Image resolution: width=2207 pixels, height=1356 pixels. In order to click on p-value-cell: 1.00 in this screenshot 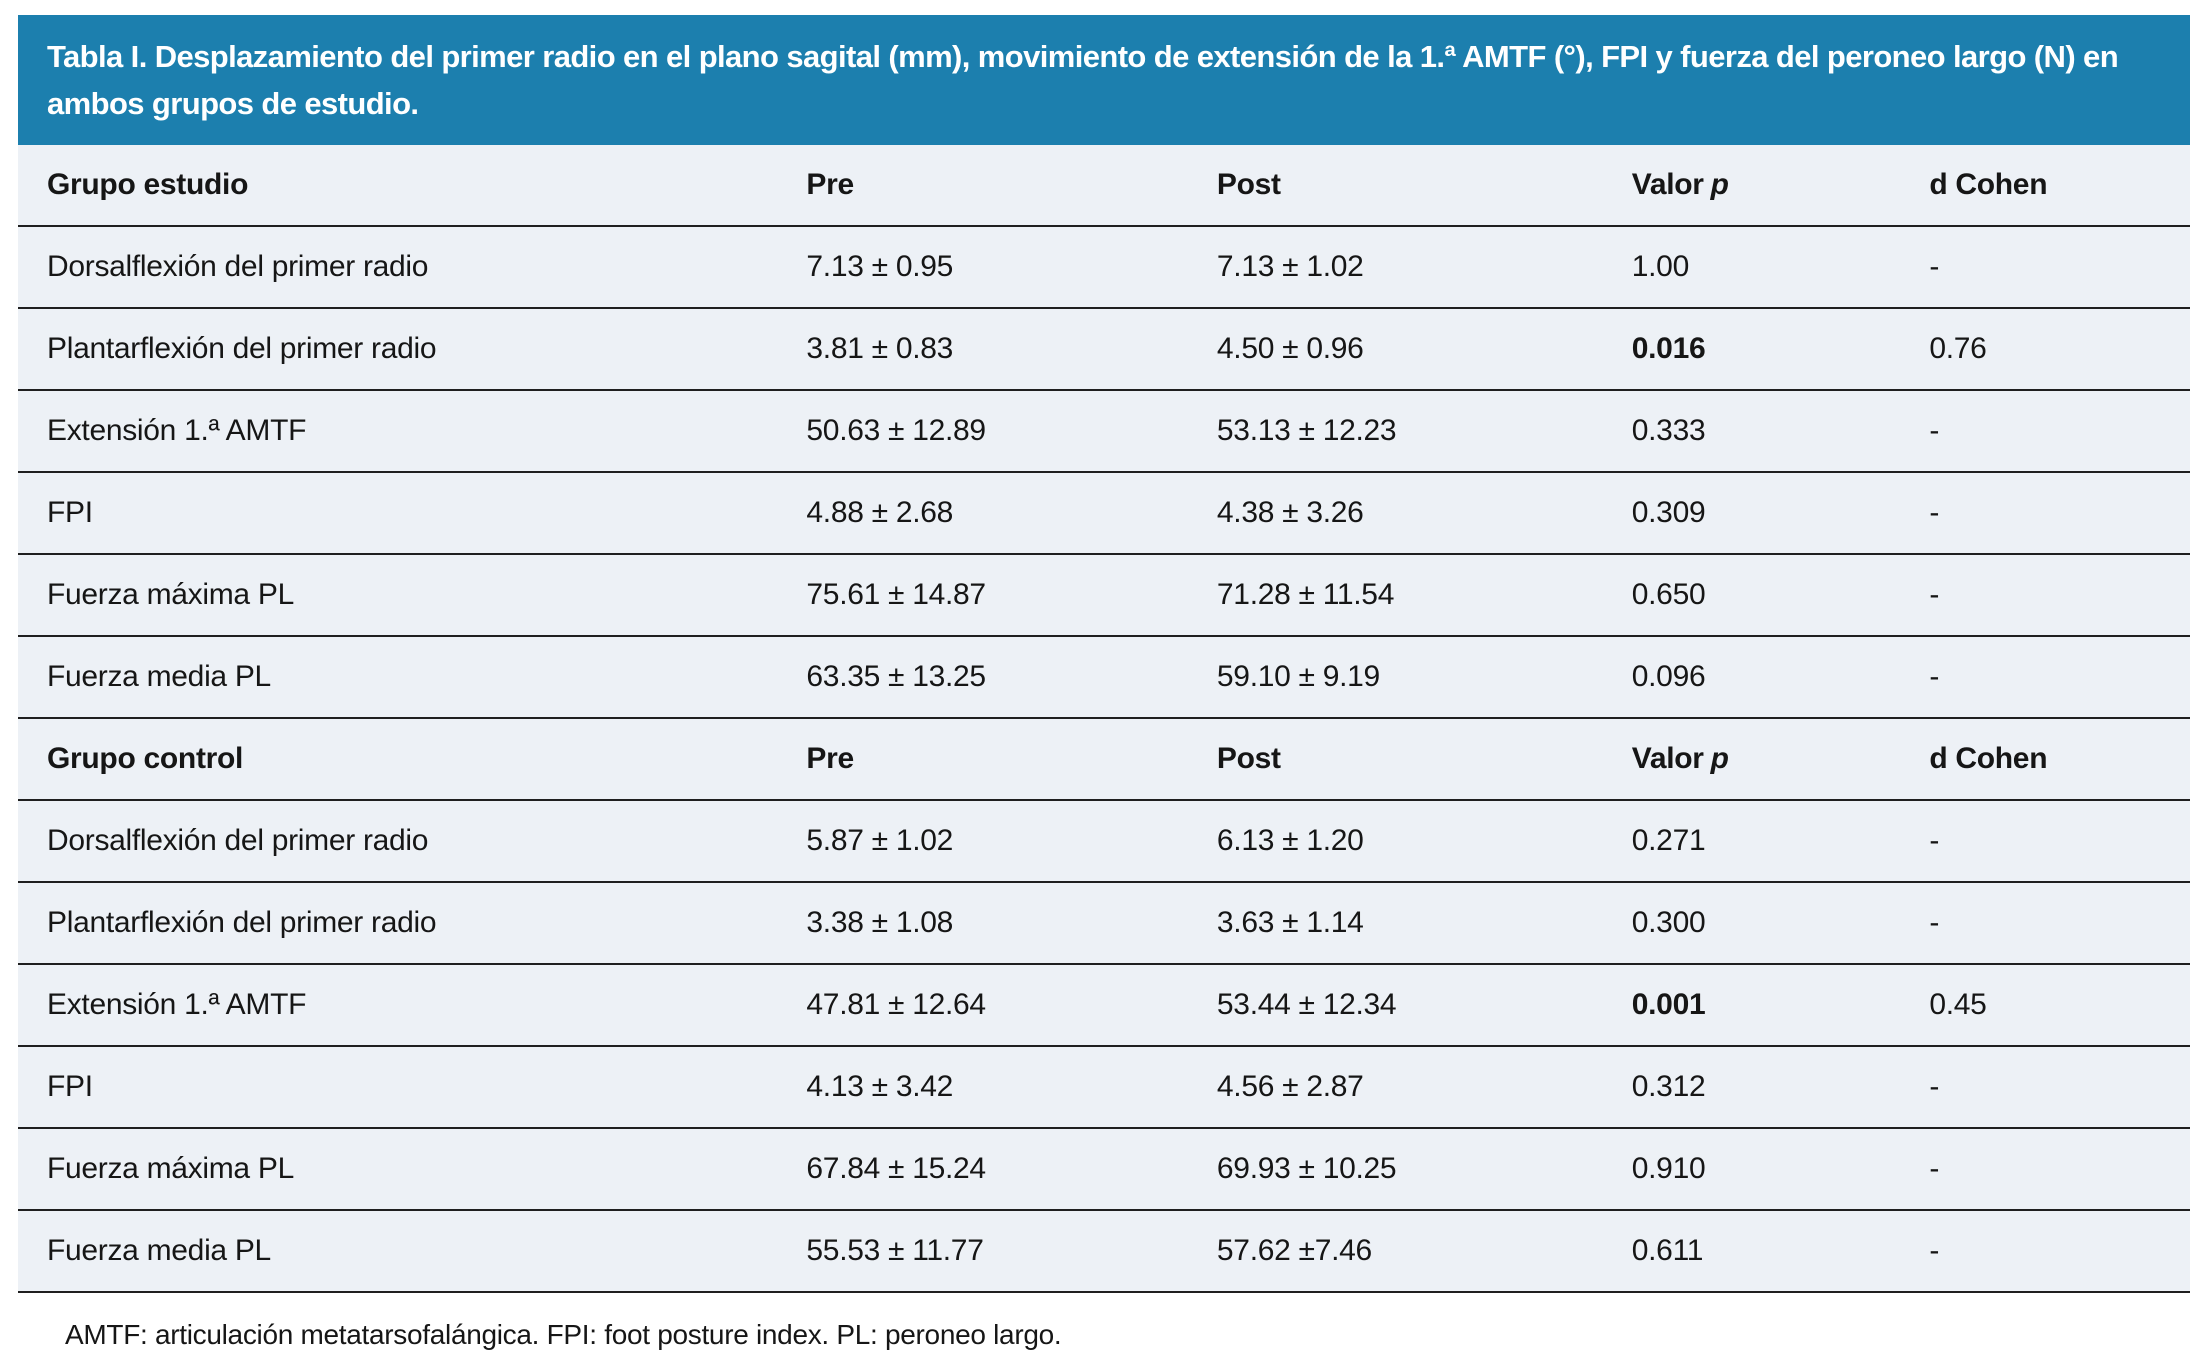, I will do `click(1660, 266)`.